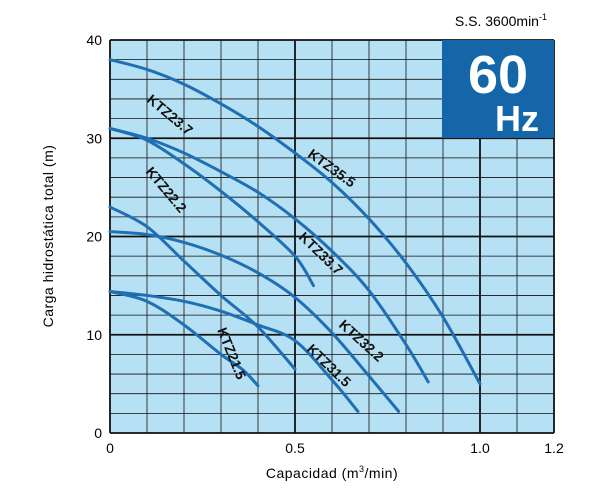  I want to click on frequency-value: 60, so click(498, 75).